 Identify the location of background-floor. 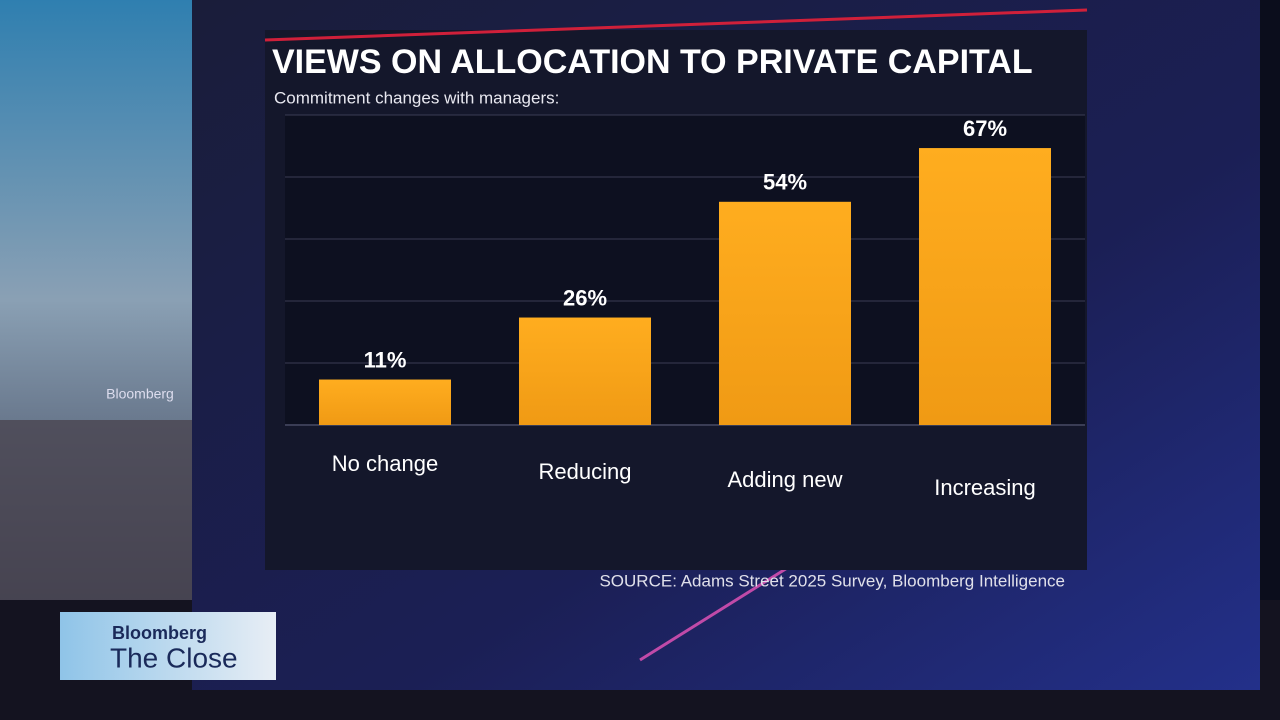
(100, 510).